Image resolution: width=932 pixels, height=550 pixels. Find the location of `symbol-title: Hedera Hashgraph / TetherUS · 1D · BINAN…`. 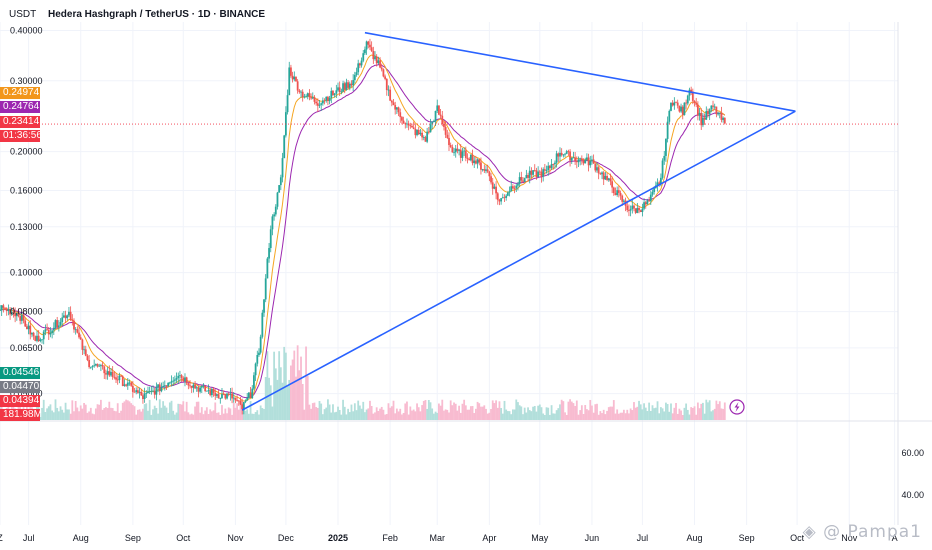

symbol-title: Hedera Hashgraph / TetherUS · 1D · BINAN… is located at coordinates (157, 14).